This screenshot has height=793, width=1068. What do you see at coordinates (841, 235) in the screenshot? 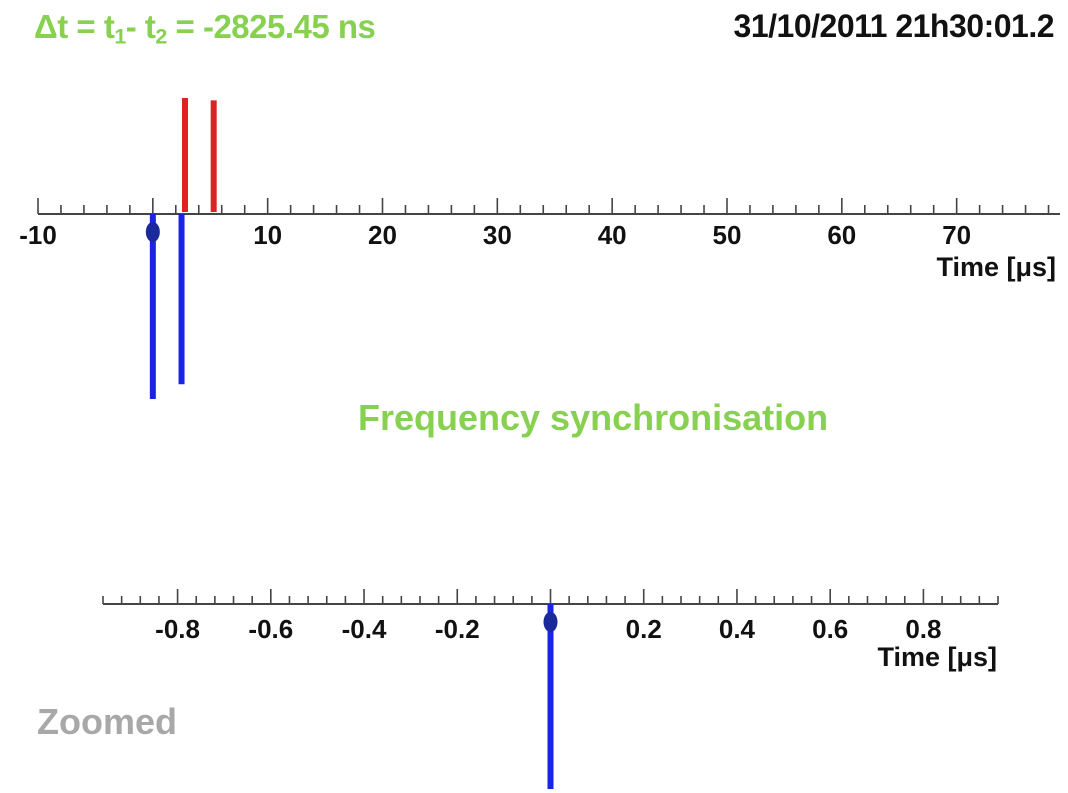
I see `main-tick-label: 60` at bounding box center [841, 235].